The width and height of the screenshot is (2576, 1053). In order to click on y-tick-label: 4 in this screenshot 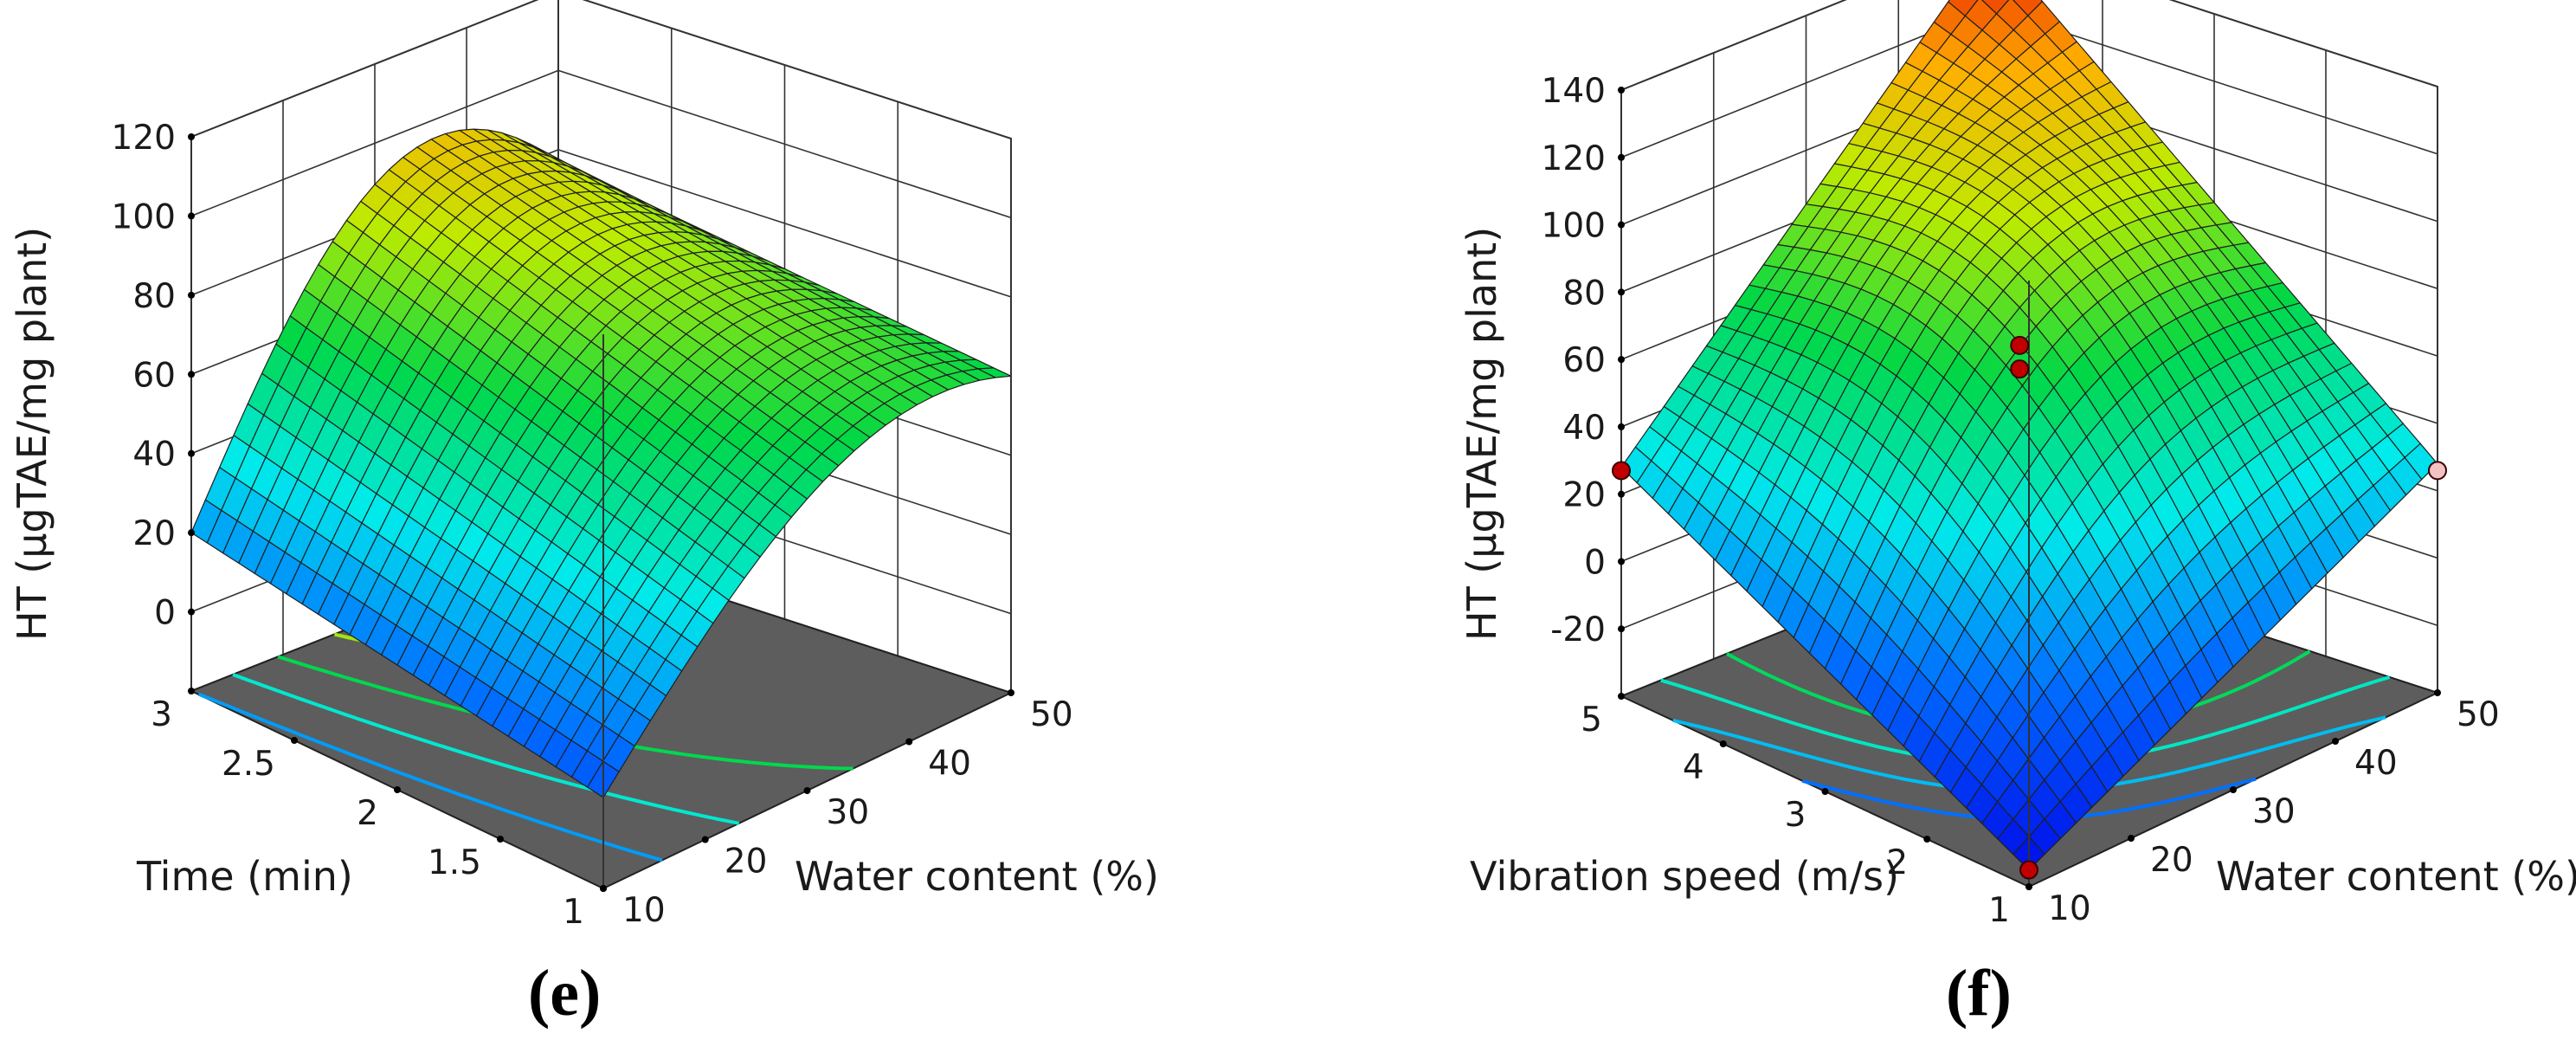, I will do `click(1693, 767)`.